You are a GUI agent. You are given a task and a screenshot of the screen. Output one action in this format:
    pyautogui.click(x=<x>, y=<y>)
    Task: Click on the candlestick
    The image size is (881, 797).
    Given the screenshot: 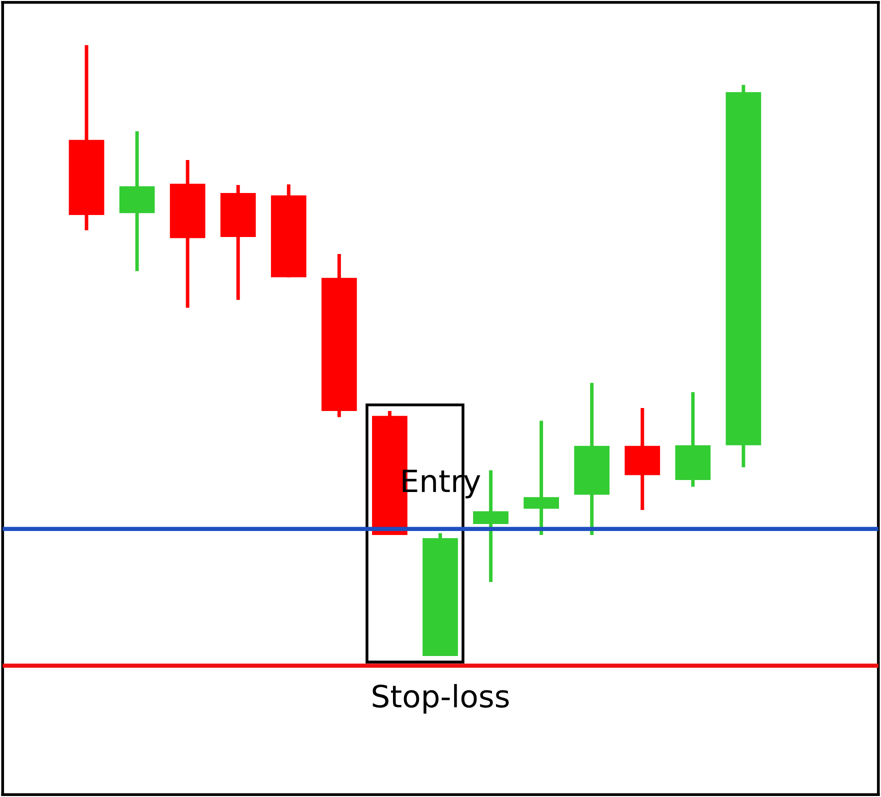 What is the action you would take?
    pyautogui.click(x=541, y=478)
    